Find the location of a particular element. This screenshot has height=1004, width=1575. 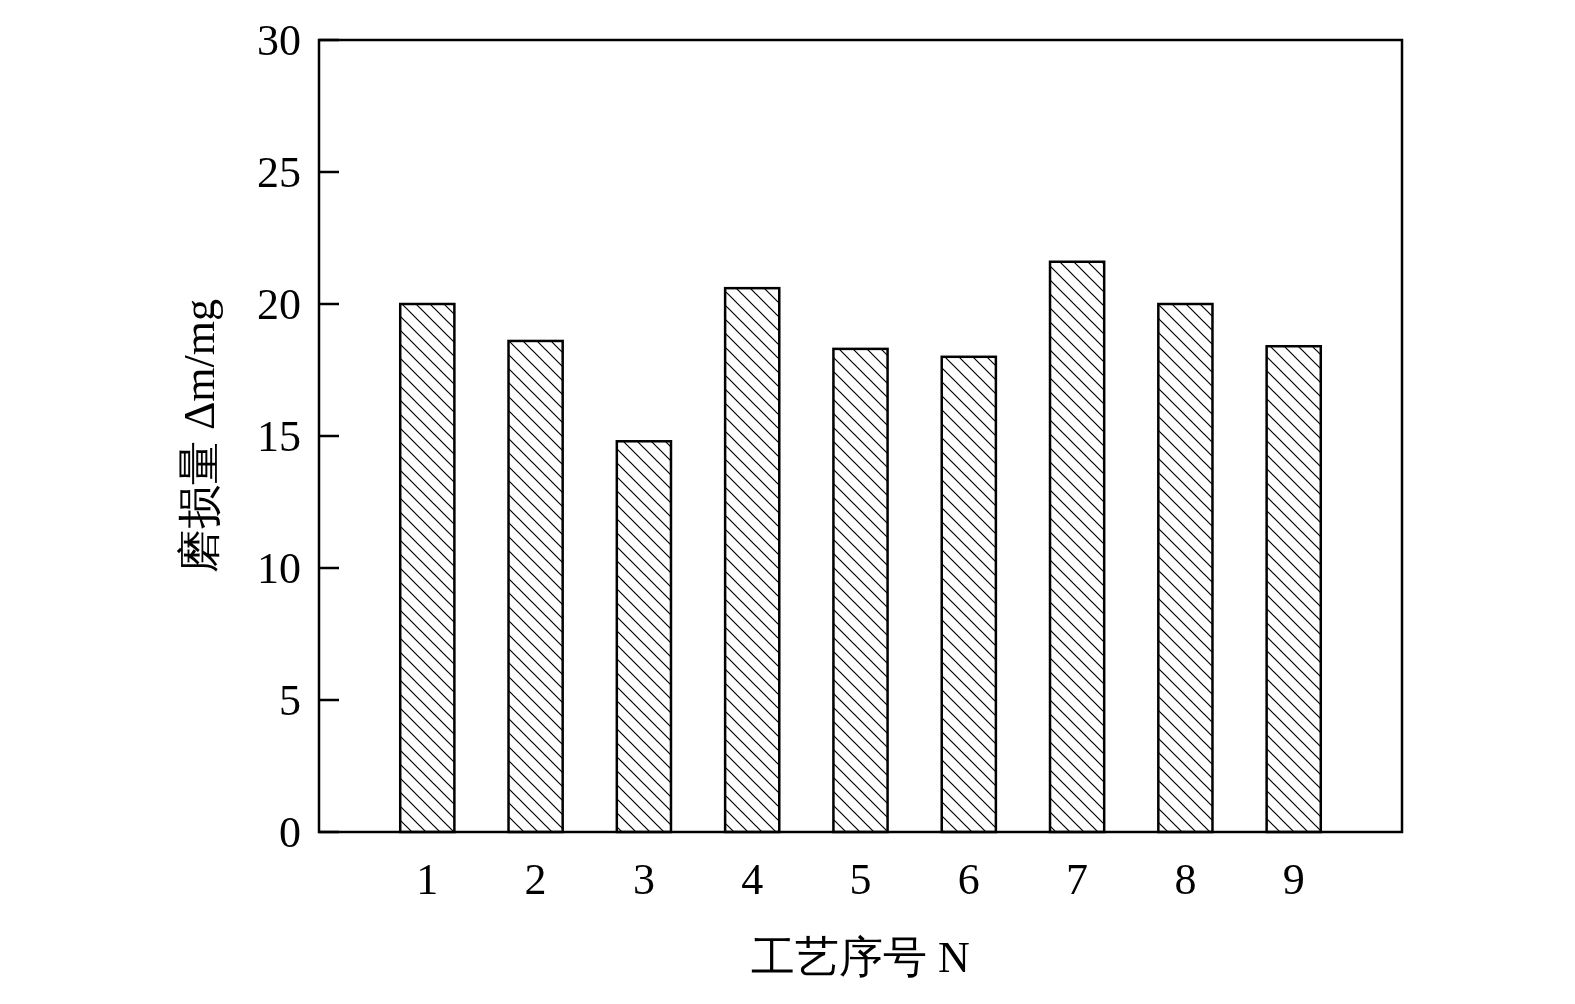

x-tick-label: 4 is located at coordinates (752, 879).